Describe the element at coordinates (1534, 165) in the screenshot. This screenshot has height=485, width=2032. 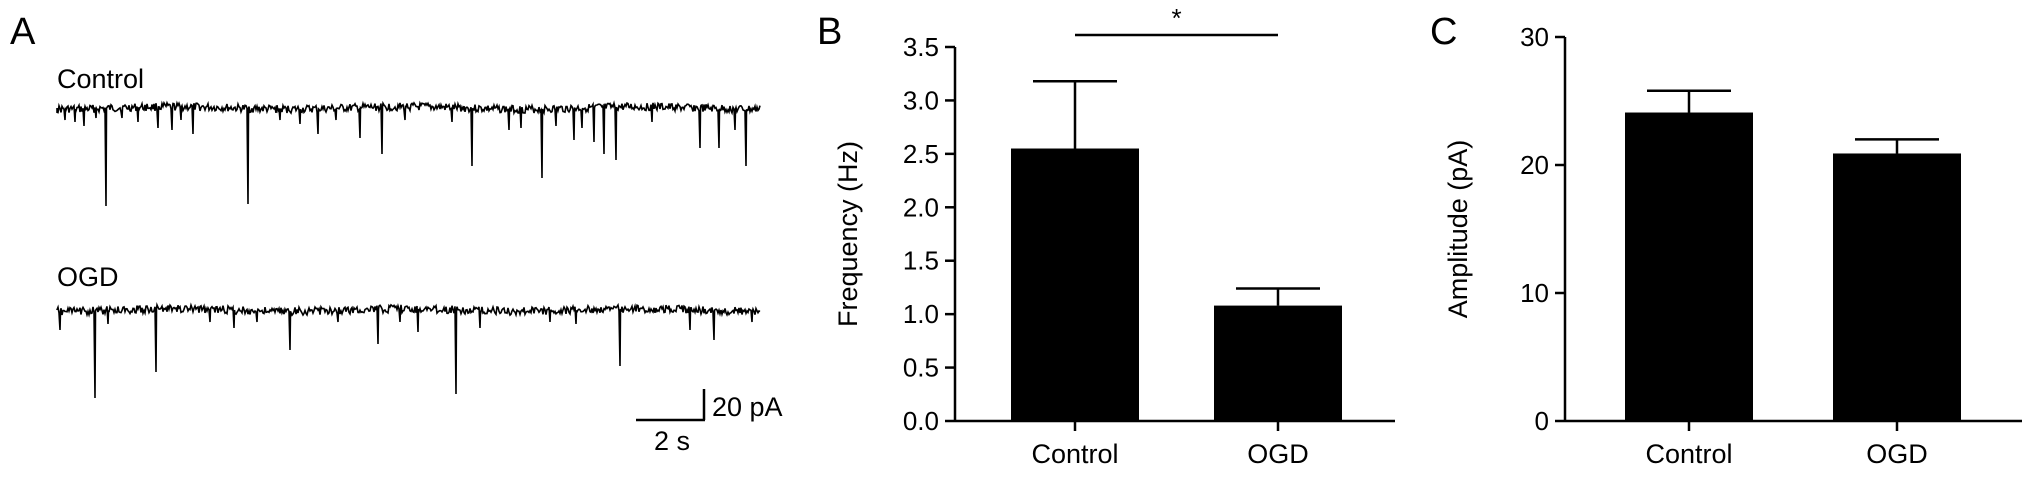
I see `y-tick-label: 20` at that location.